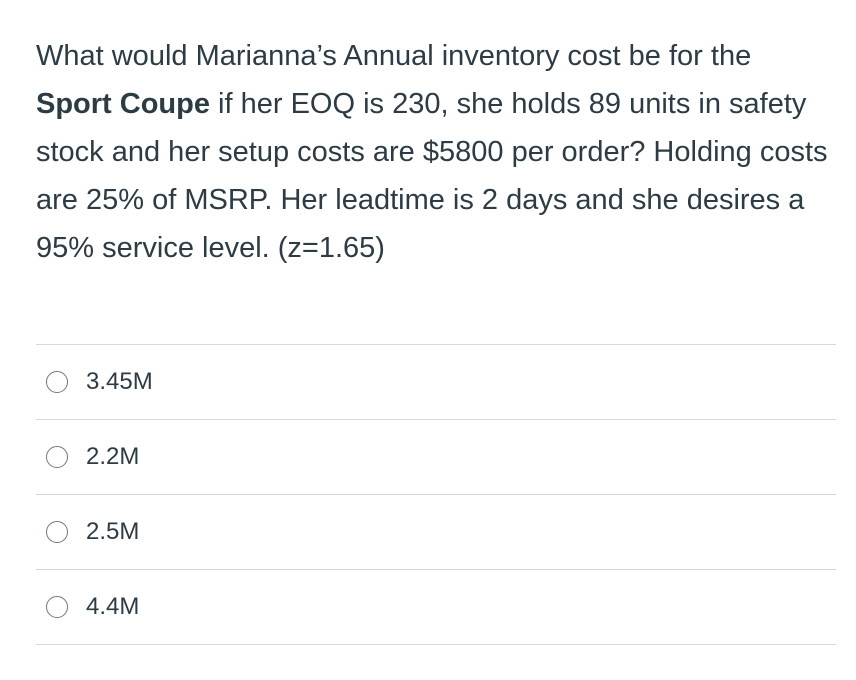  I want to click on answer-option-1: 3.45M, so click(436, 382).